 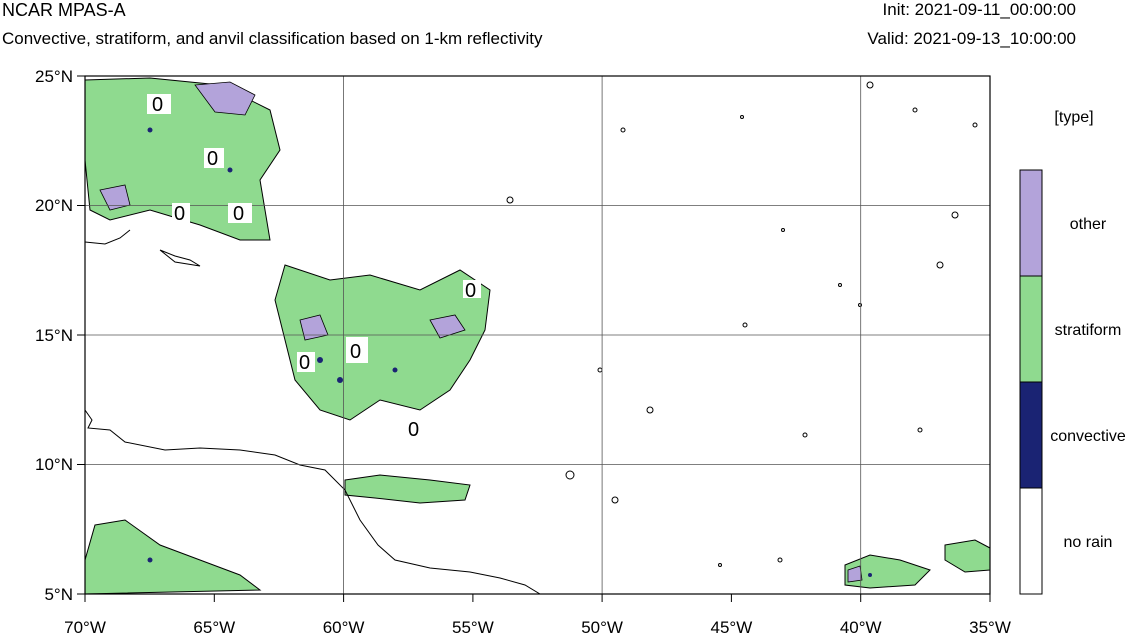 What do you see at coordinates (214, 627) in the screenshot?
I see `lon-label: 65°W` at bounding box center [214, 627].